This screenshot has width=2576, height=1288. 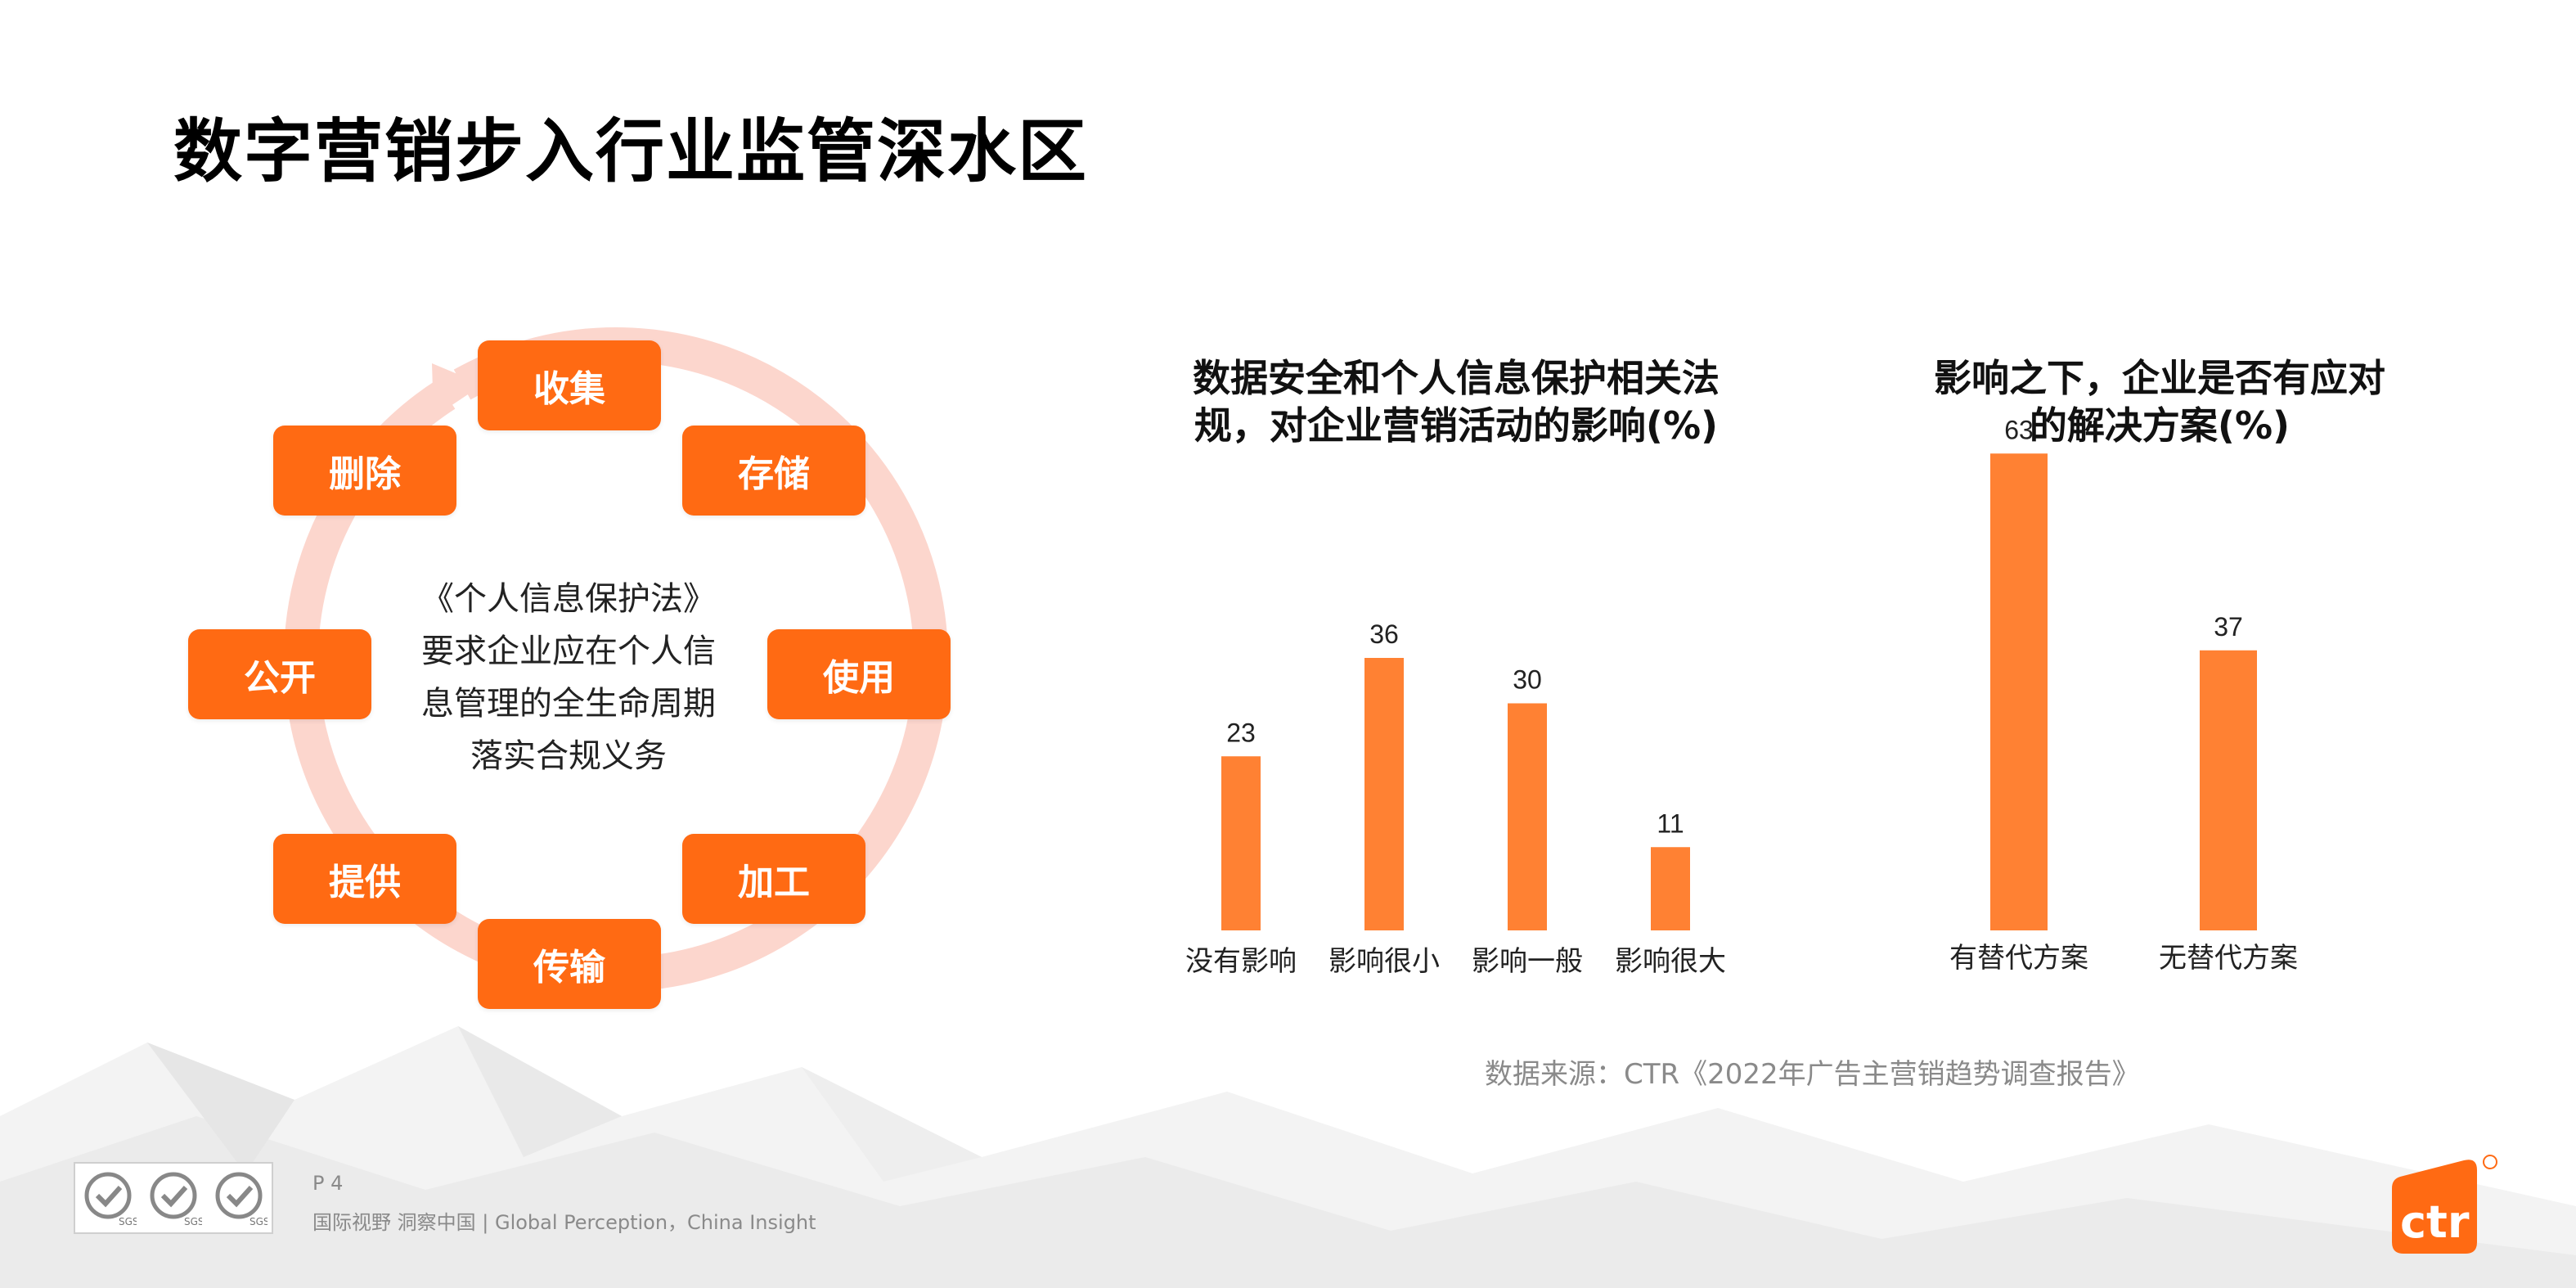 What do you see at coordinates (2159, 401) in the screenshot?
I see `chart2-title: 影响之下，企业是否有应对 的解决方案(%)` at bounding box center [2159, 401].